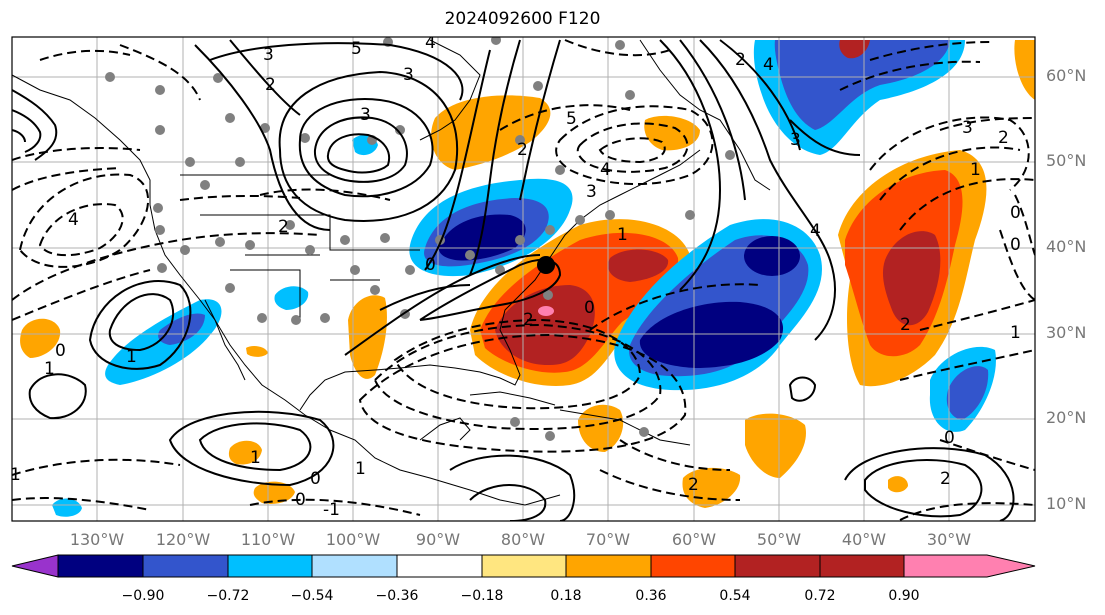 This screenshot has height=615, width=1105. What do you see at coordinates (1066, 75) in the screenshot?
I see `lat-tick-label: 60°N` at bounding box center [1066, 75].